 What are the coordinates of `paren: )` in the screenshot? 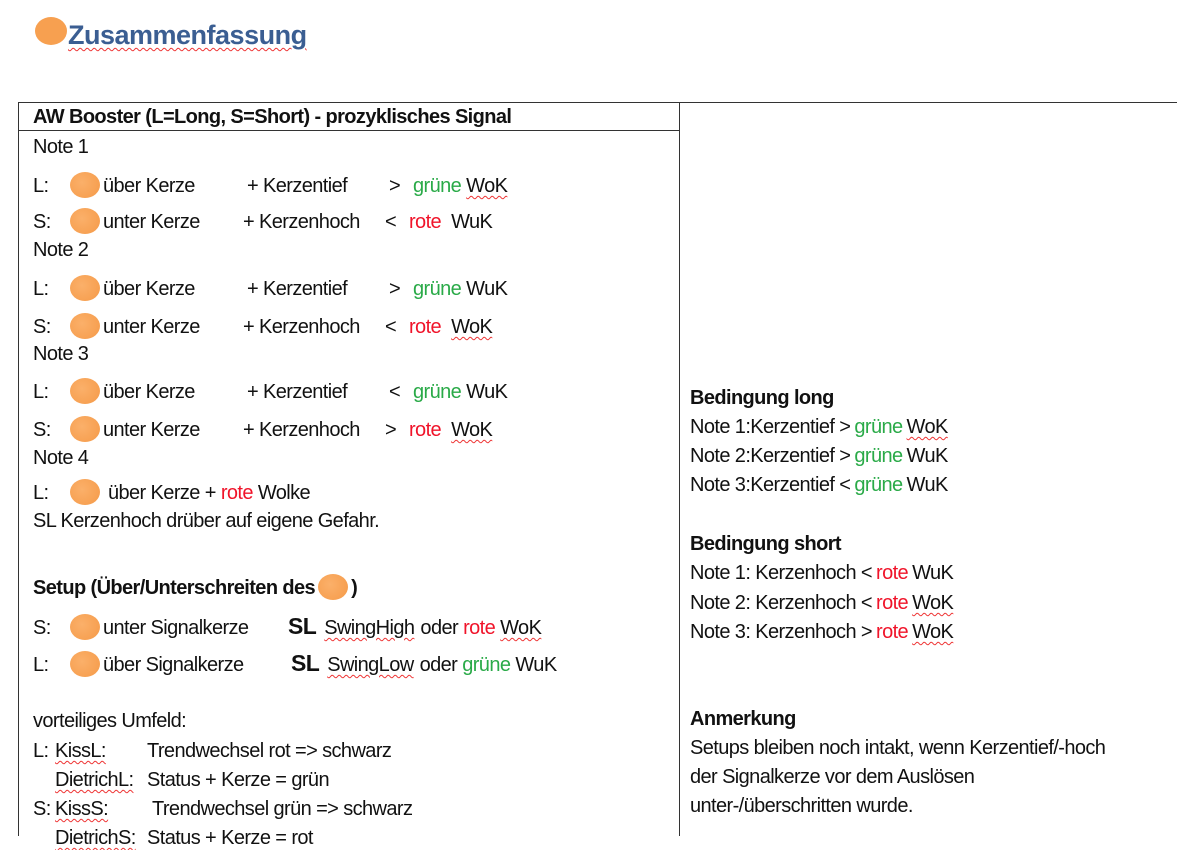 It's located at (354, 588).